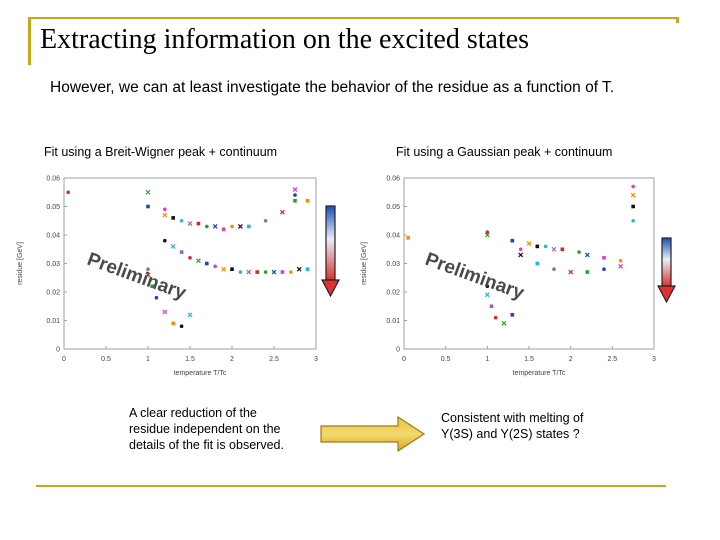 This screenshot has height=540, width=720. Describe the element at coordinates (373, 434) in the screenshot. I see `right-arrow-icon` at that location.